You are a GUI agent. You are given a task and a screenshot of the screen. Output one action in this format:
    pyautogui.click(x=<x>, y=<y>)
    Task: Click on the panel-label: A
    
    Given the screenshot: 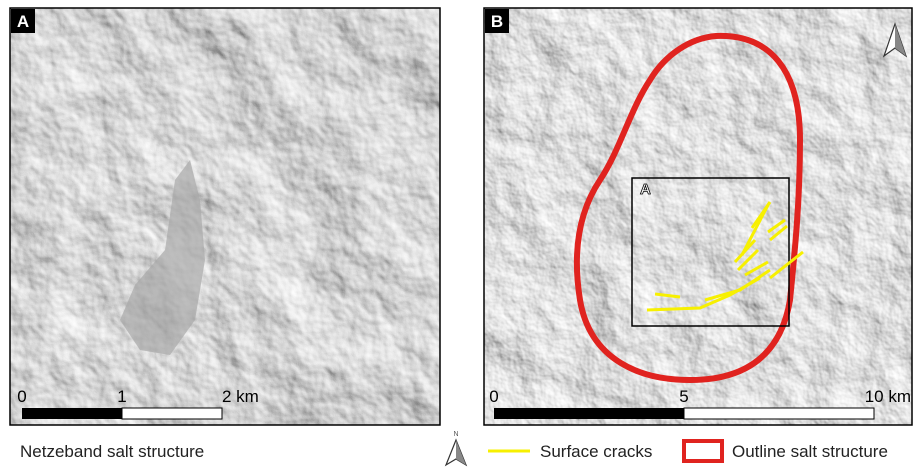 What is the action you would take?
    pyautogui.click(x=23, y=21)
    